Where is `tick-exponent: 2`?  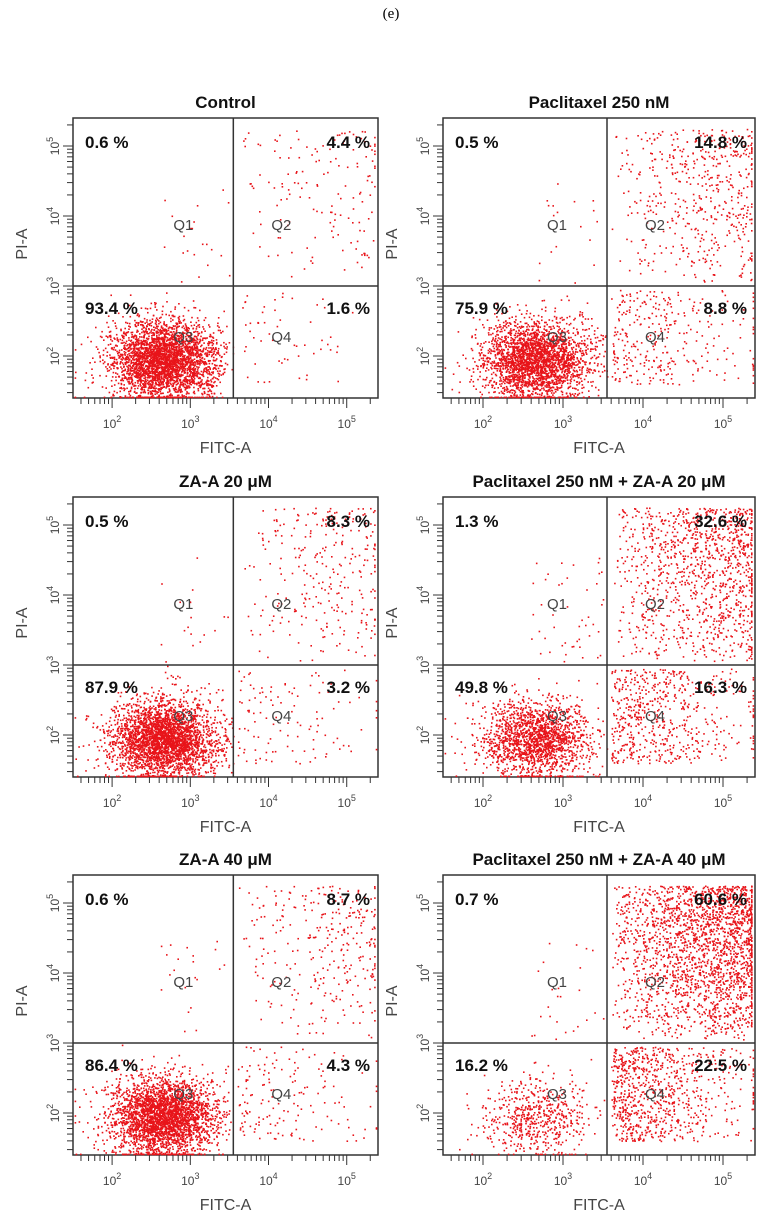
tick-exponent: 2 is located at coordinates (118, 419).